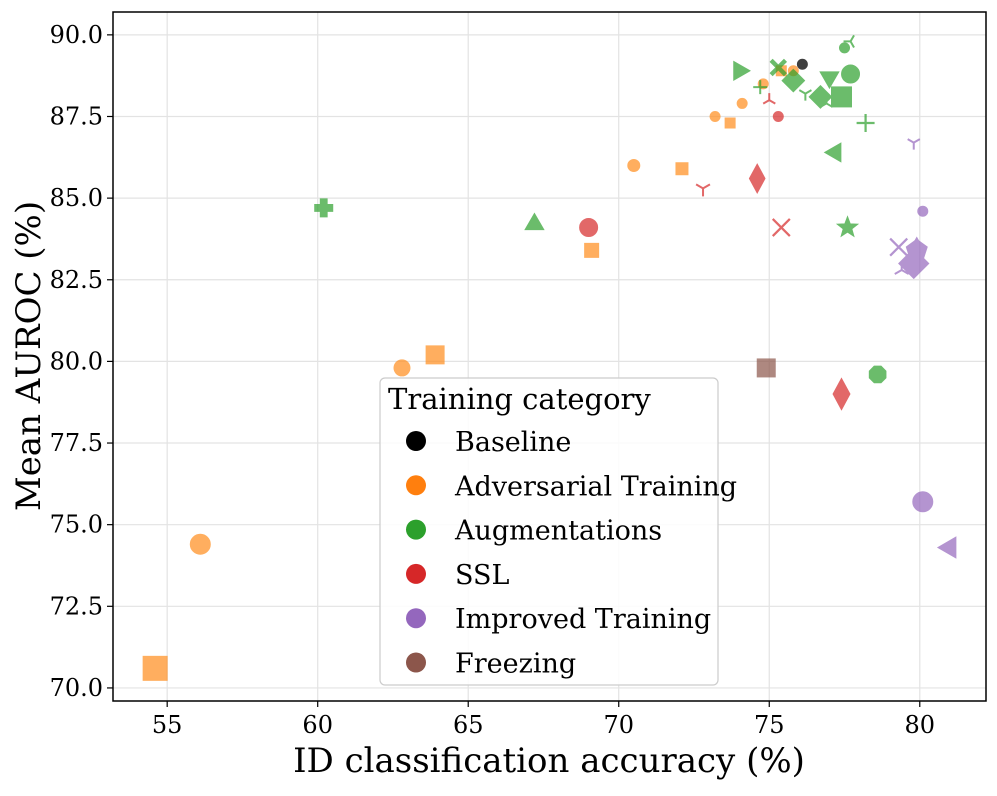 Image resolution: width=997 pixels, height=796 pixels. I want to click on y-tick-label: 90.0, so click(76, 35).